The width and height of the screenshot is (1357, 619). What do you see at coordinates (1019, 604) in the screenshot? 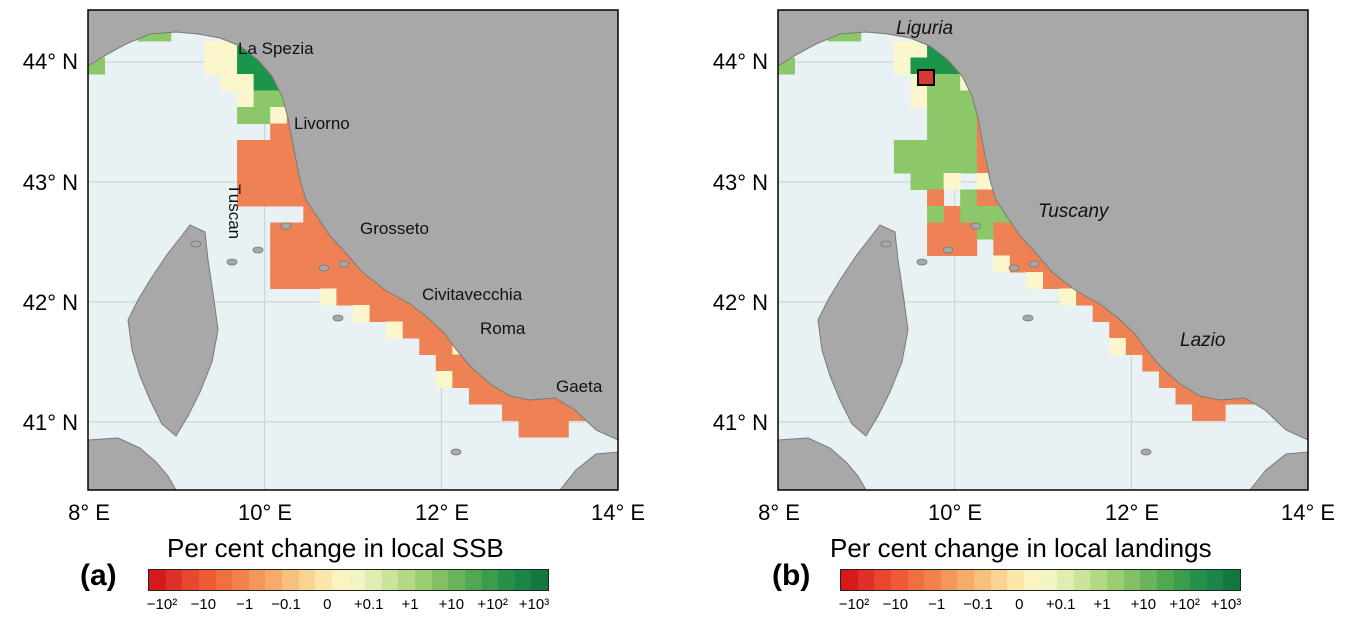
I see `colorbar-tick-label: 0` at bounding box center [1019, 604].